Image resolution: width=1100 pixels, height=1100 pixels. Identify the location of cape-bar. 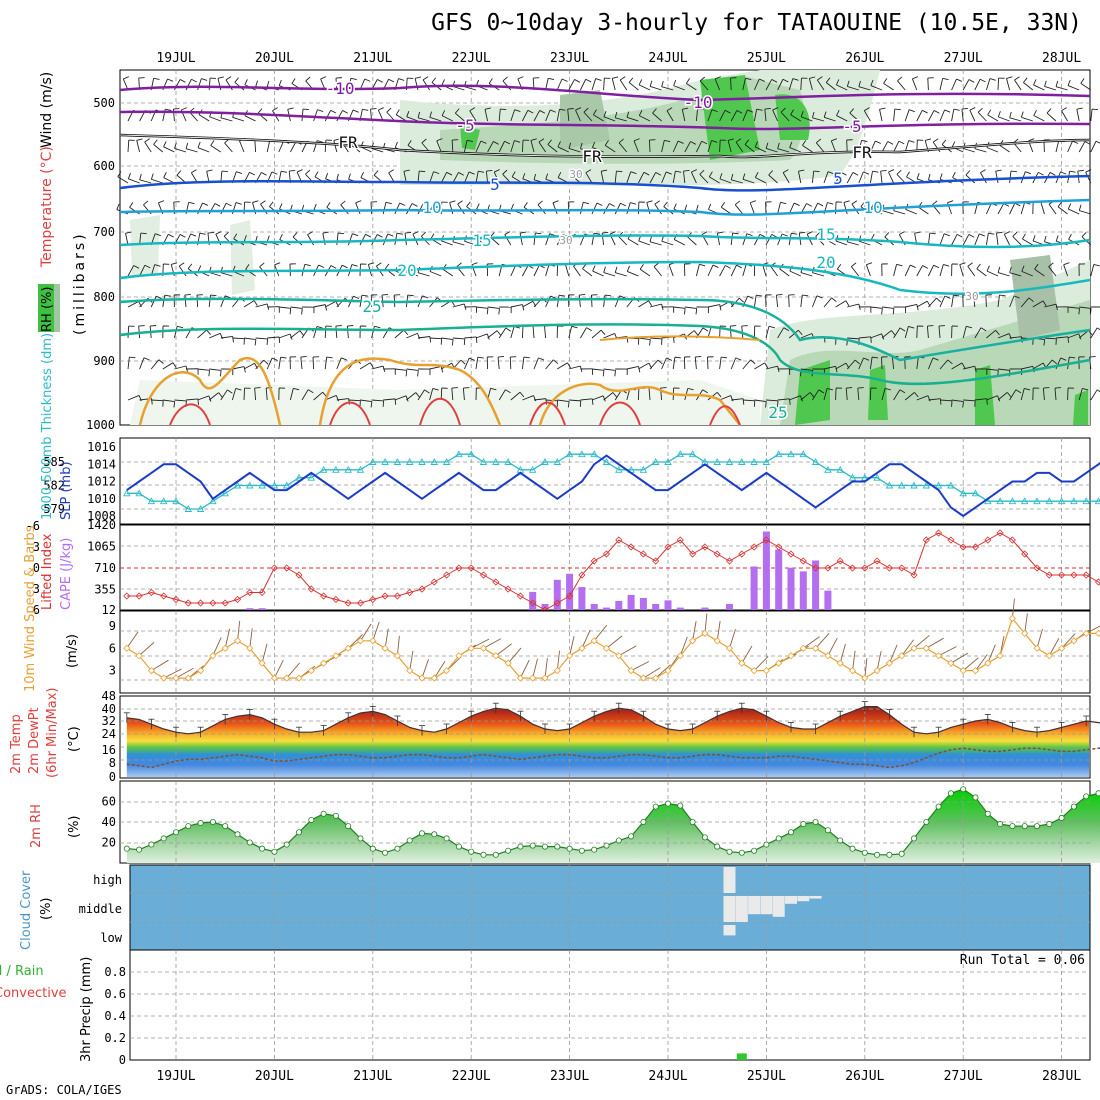
(631, 602).